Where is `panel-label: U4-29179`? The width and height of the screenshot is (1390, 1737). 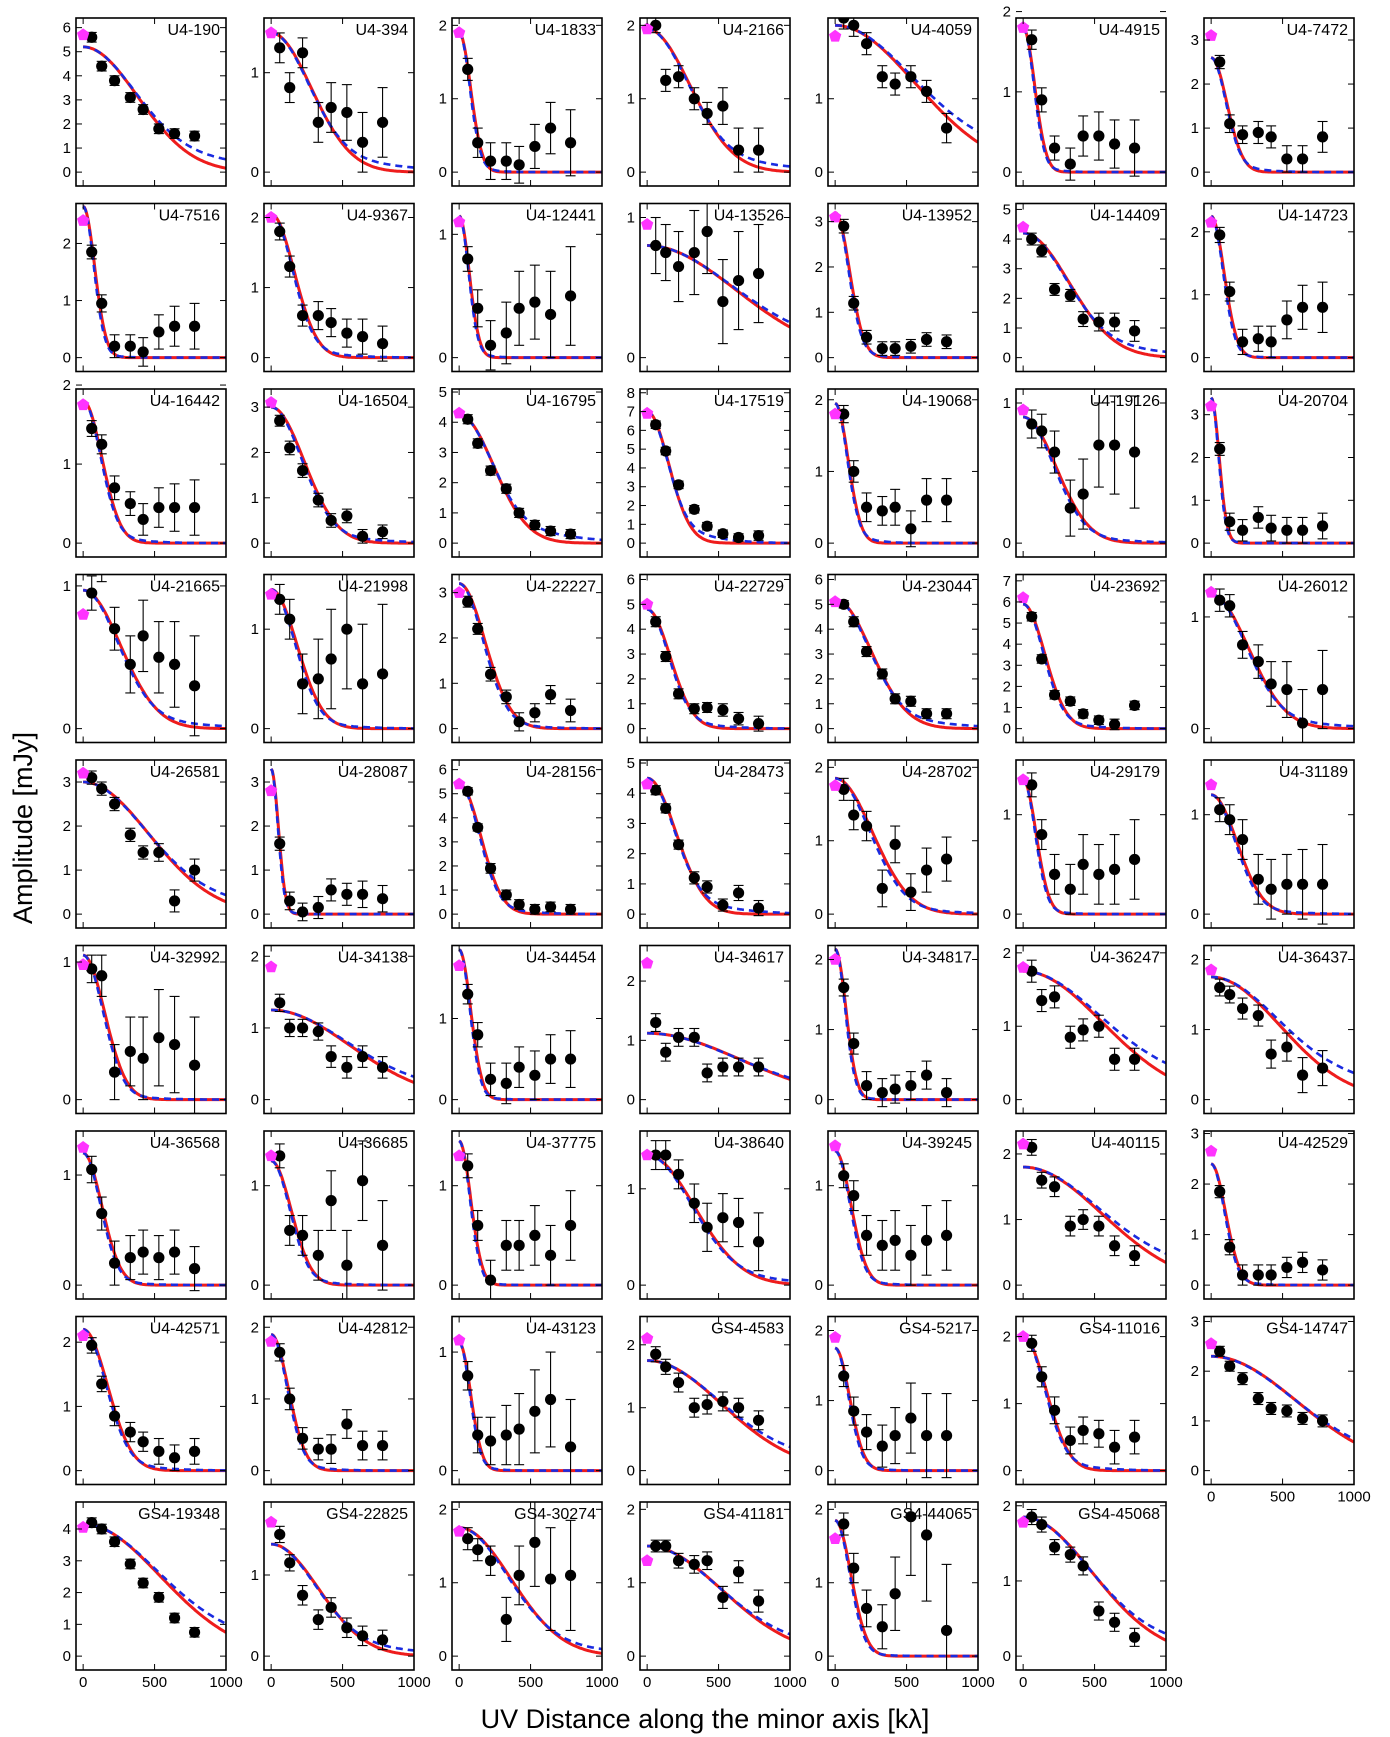
panel-label: U4-29179 is located at coordinates (1125, 772).